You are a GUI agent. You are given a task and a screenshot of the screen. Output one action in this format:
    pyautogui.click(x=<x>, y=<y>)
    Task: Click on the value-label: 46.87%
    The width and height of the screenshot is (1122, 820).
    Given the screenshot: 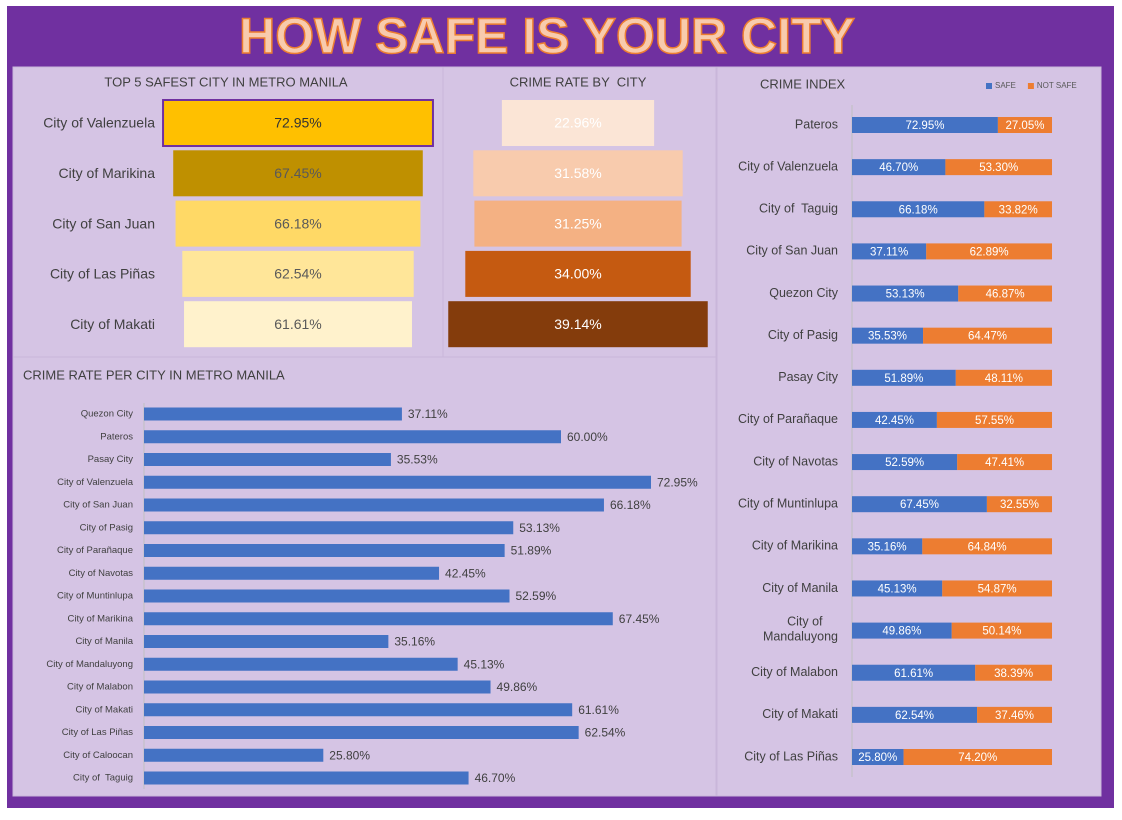 What is the action you would take?
    pyautogui.click(x=1005, y=295)
    